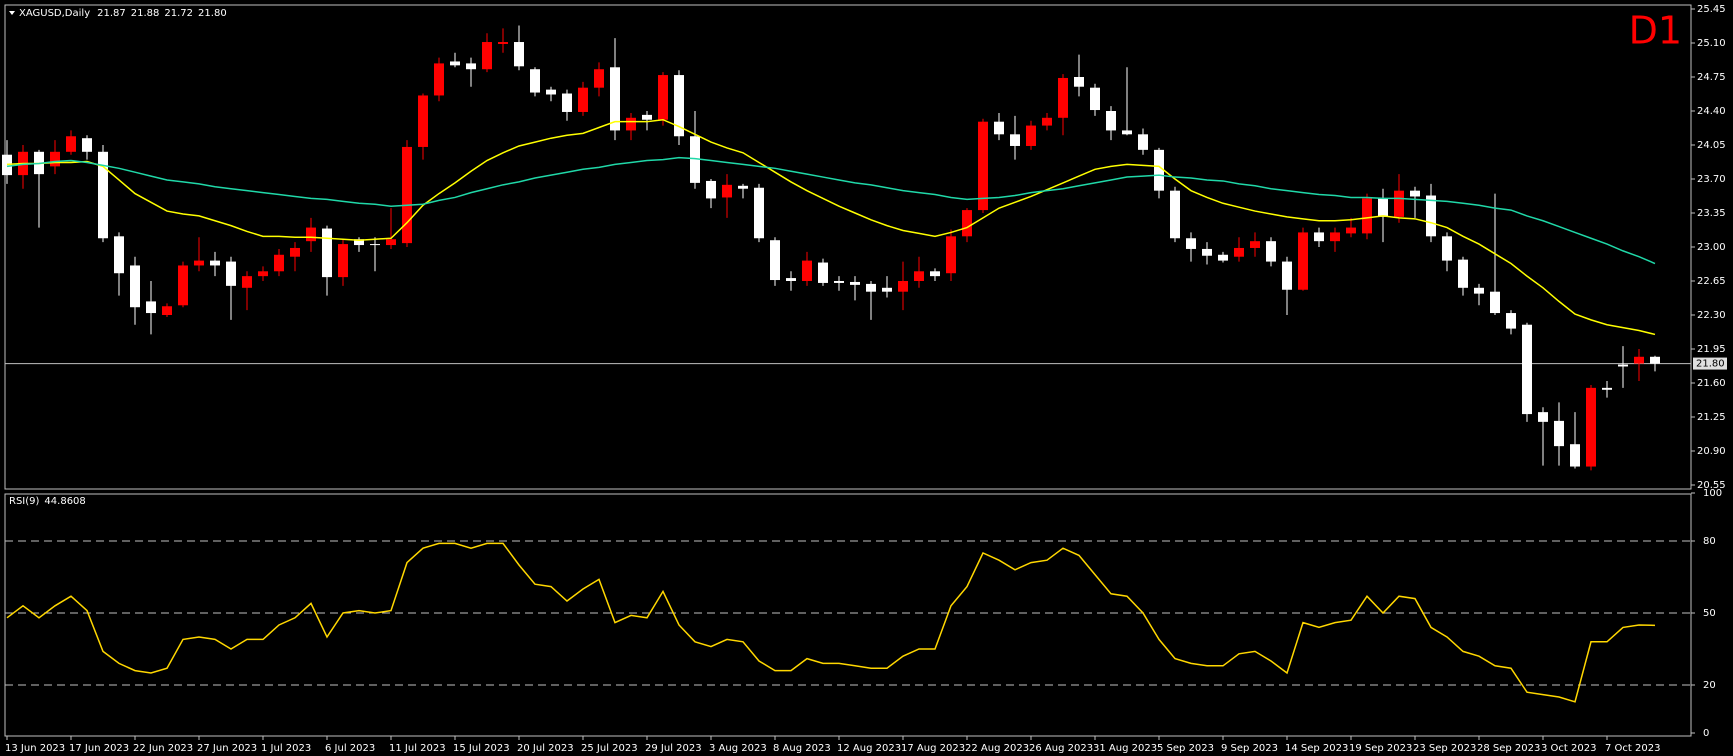  What do you see at coordinates (24, 501) in the screenshot?
I see `rsi-name: RSI(9)` at bounding box center [24, 501].